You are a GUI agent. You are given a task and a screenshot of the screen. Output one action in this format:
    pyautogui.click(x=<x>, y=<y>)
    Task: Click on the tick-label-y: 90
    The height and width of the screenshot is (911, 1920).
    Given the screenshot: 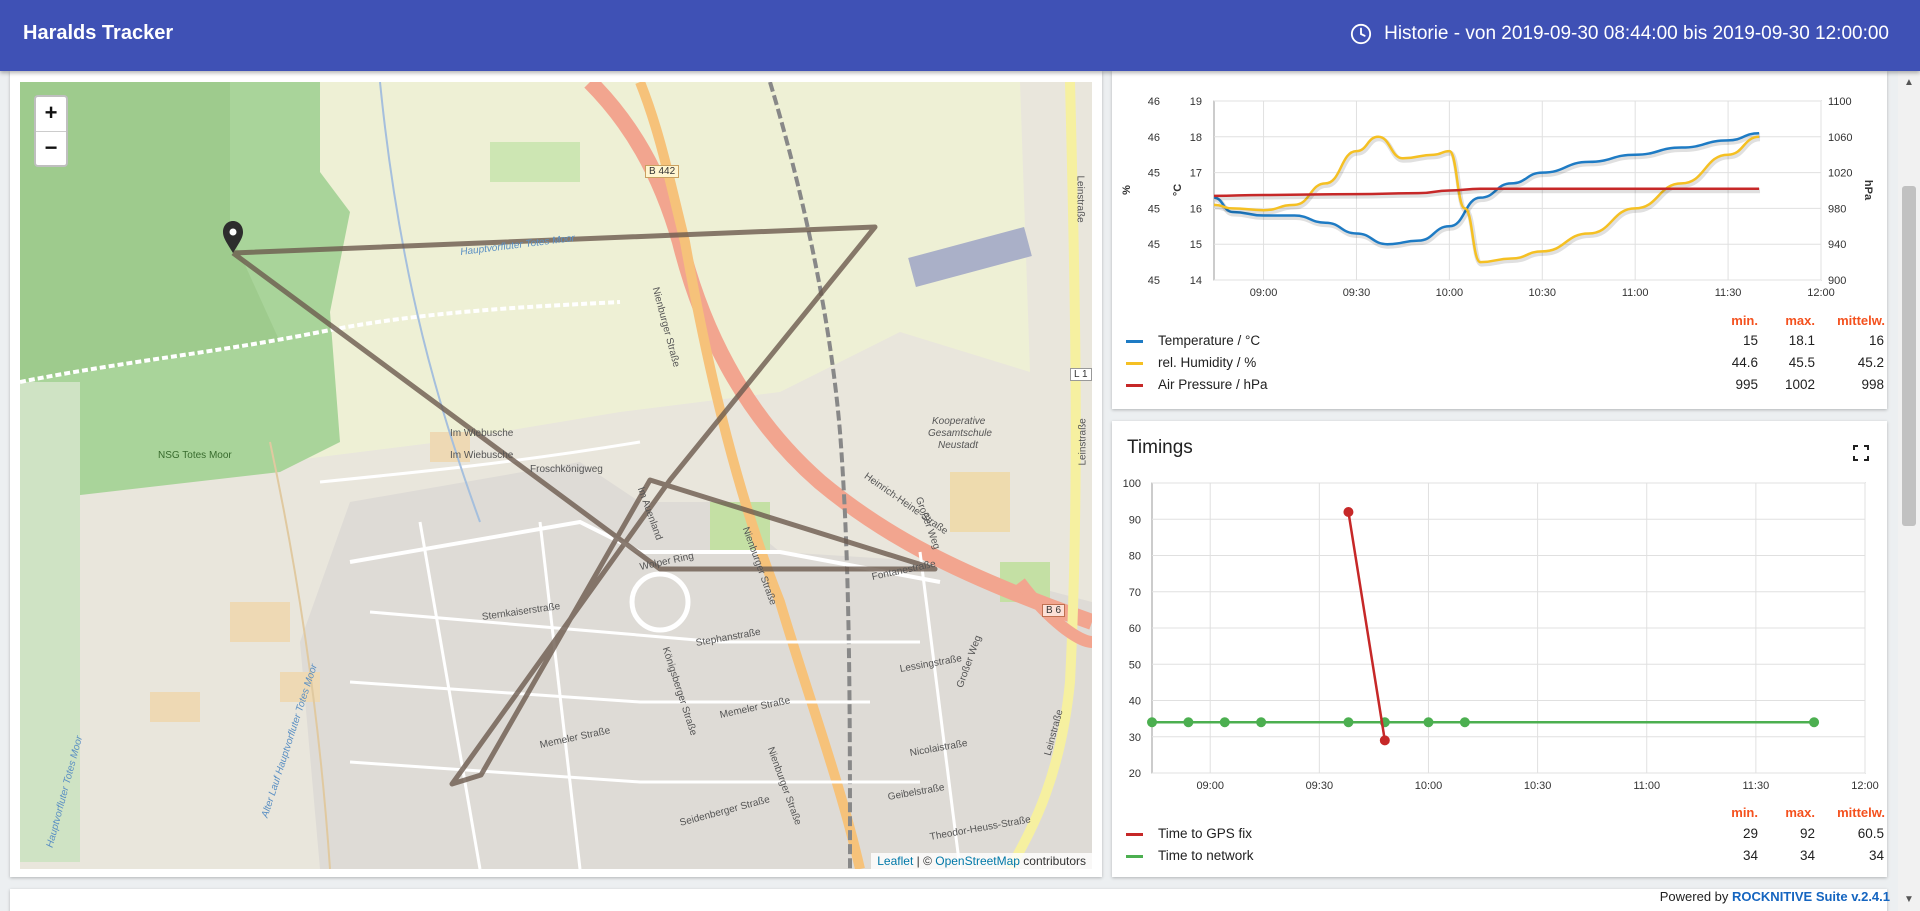 What is the action you would take?
    pyautogui.click(x=1135, y=520)
    